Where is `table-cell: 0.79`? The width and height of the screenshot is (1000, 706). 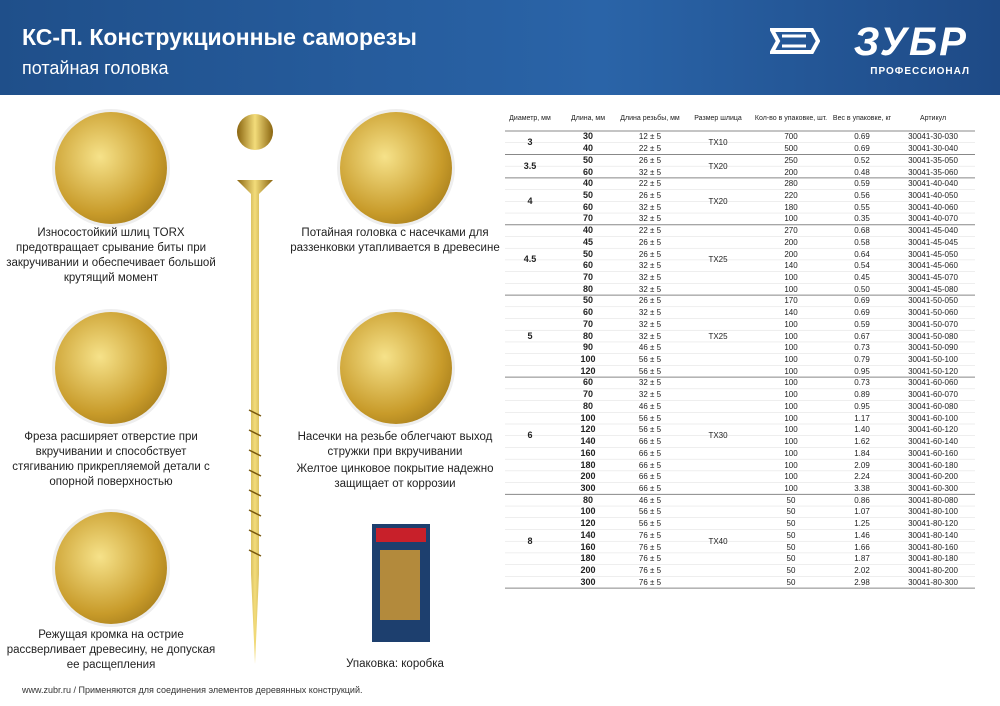
table-cell: 0.79 is located at coordinates (862, 360).